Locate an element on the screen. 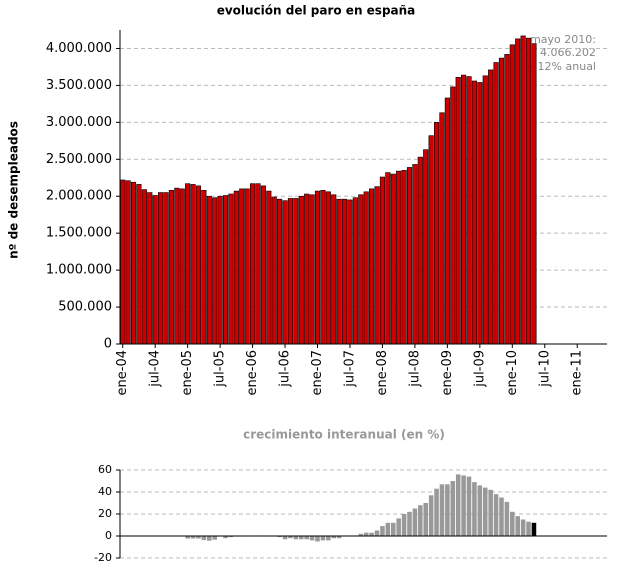 The width and height of the screenshot is (625, 573). x-tick-label: jul-10 is located at coordinates (544, 369).